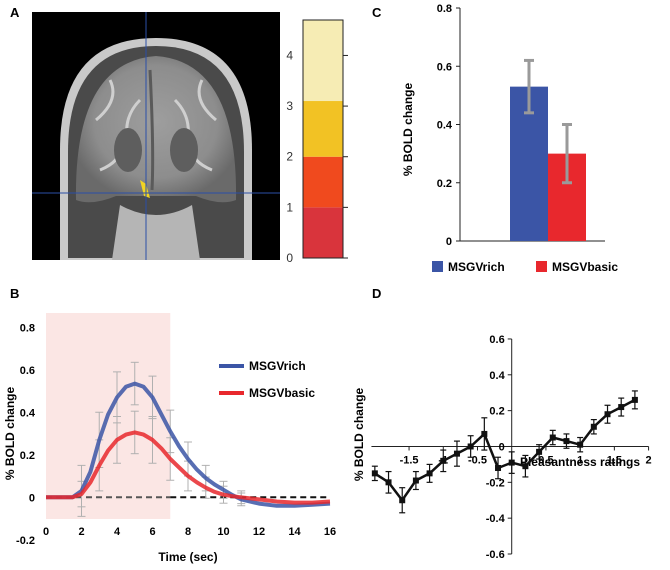  Describe the element at coordinates (187, 557) in the screenshot. I see `x-axis-label: Time (sec)` at that location.